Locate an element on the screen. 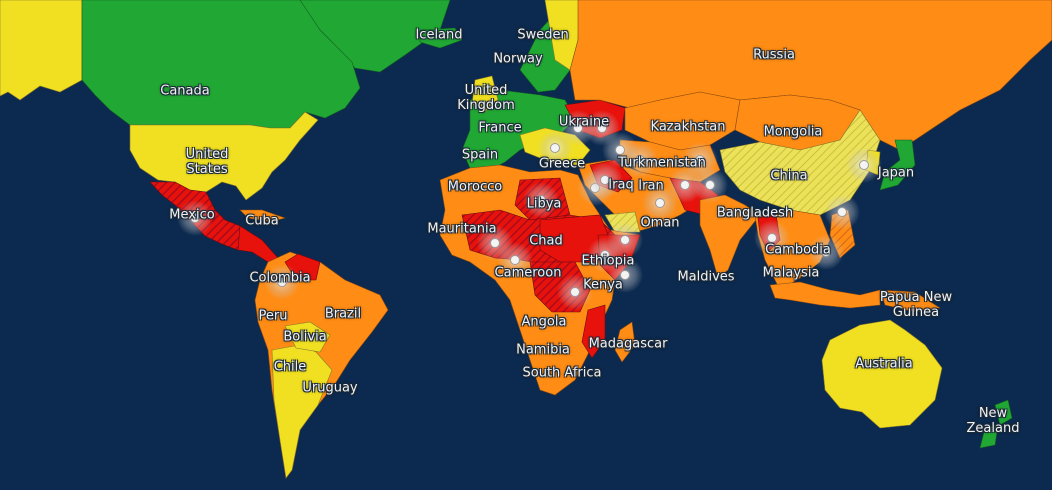  label-namibia: Namibia is located at coordinates (543, 350).